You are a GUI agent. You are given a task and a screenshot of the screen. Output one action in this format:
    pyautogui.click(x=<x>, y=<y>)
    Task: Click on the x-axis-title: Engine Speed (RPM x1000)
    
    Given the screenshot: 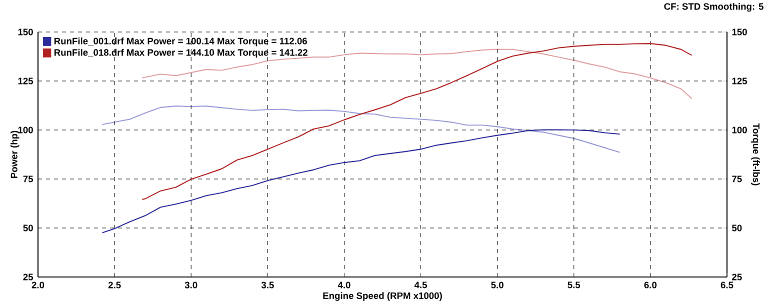 What is the action you would take?
    pyautogui.click(x=382, y=296)
    